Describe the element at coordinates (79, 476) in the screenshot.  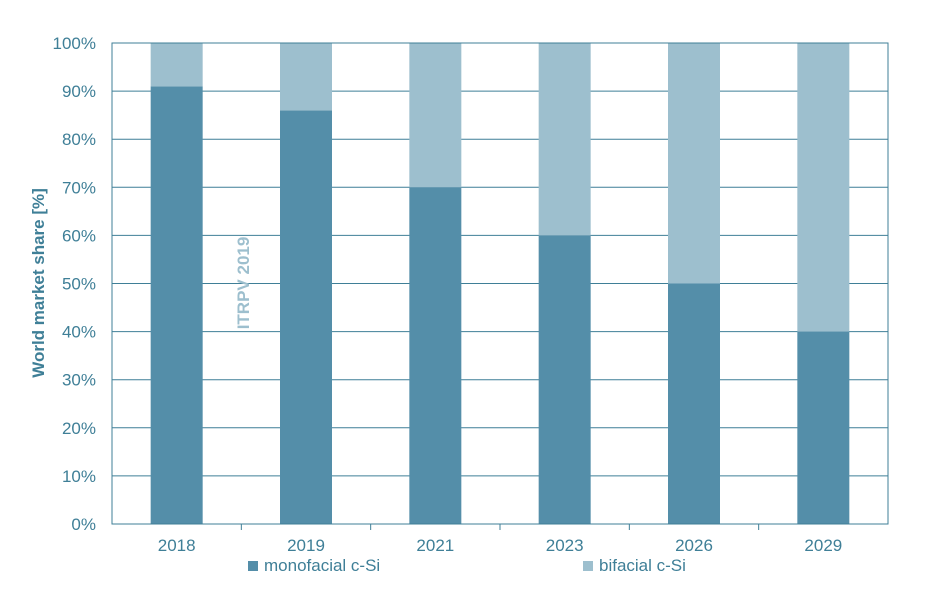
I see `y-tick-label: 10%` at that location.